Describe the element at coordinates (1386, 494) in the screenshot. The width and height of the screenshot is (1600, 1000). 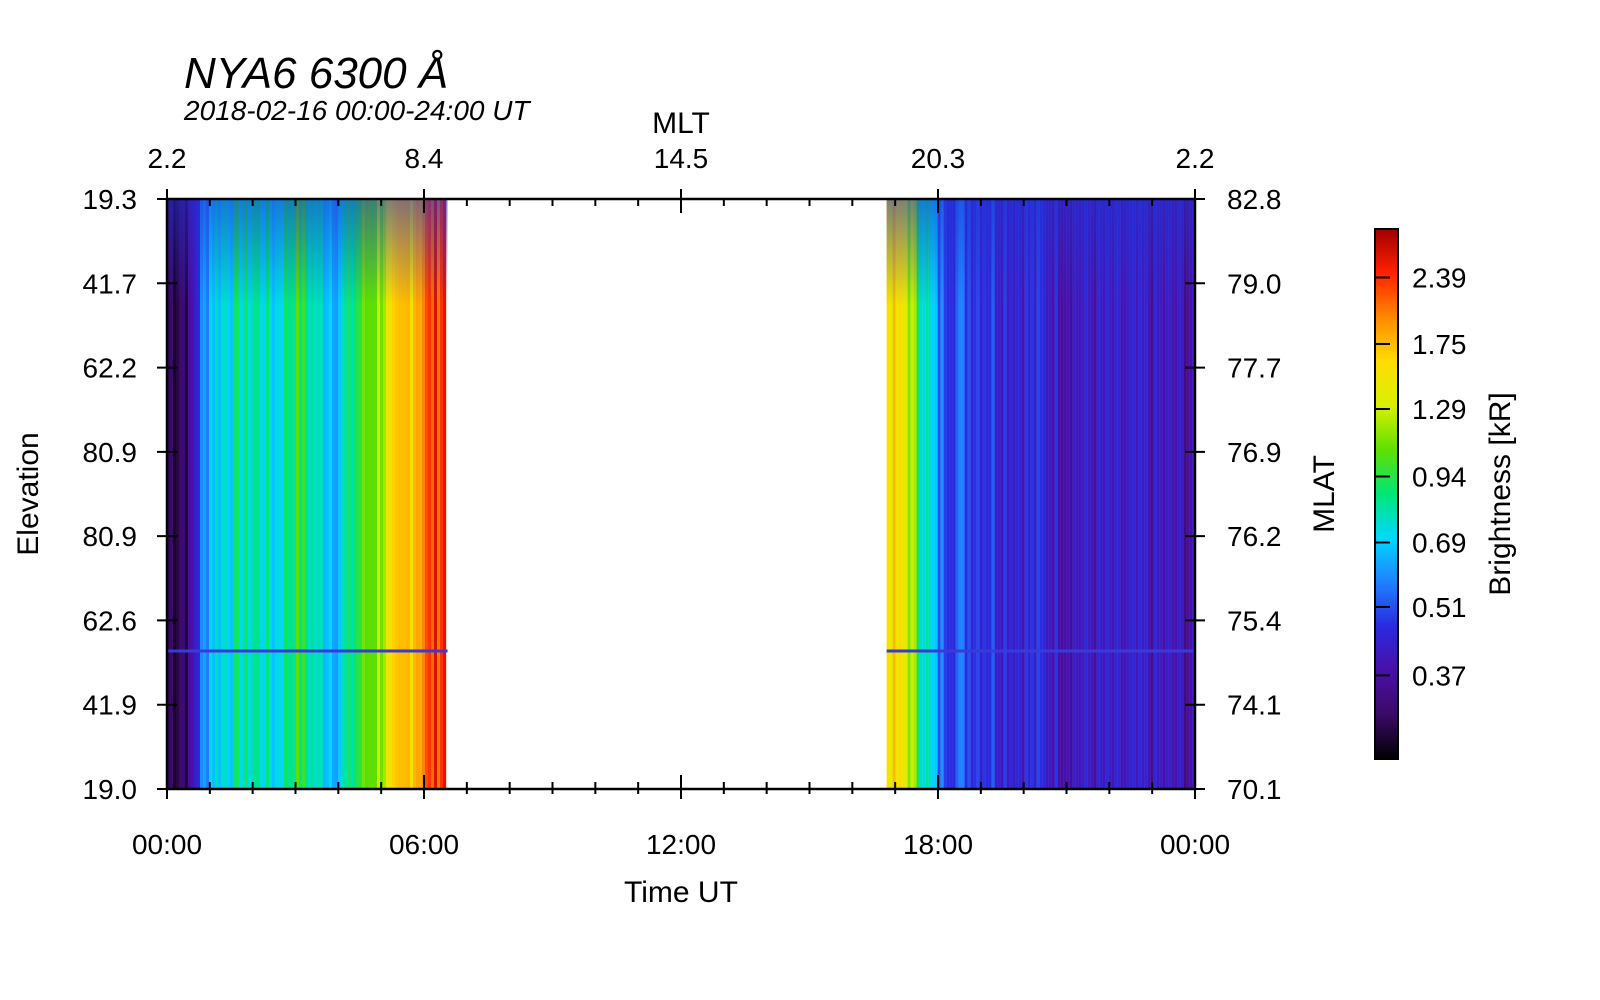
I see `colorbar` at that location.